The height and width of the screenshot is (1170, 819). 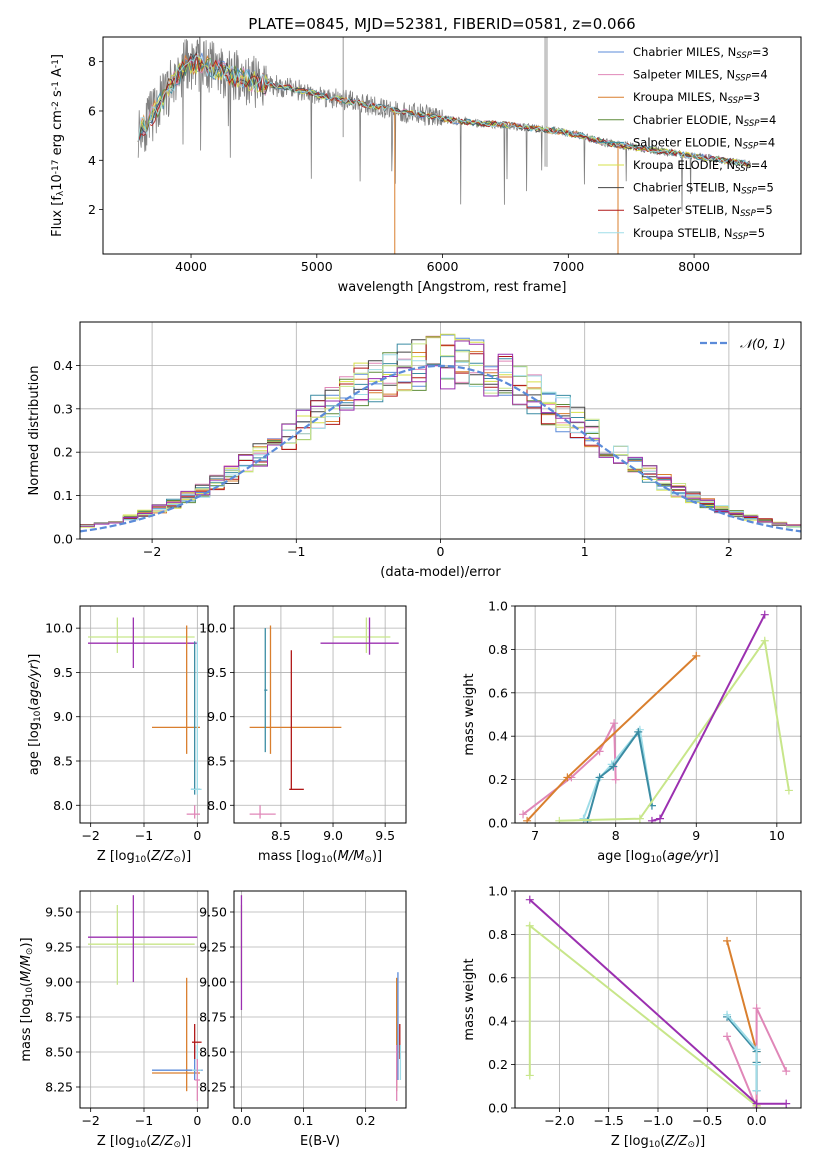 What do you see at coordinates (440, 448) in the screenshot?
I see `gaussian-curve` at bounding box center [440, 448].